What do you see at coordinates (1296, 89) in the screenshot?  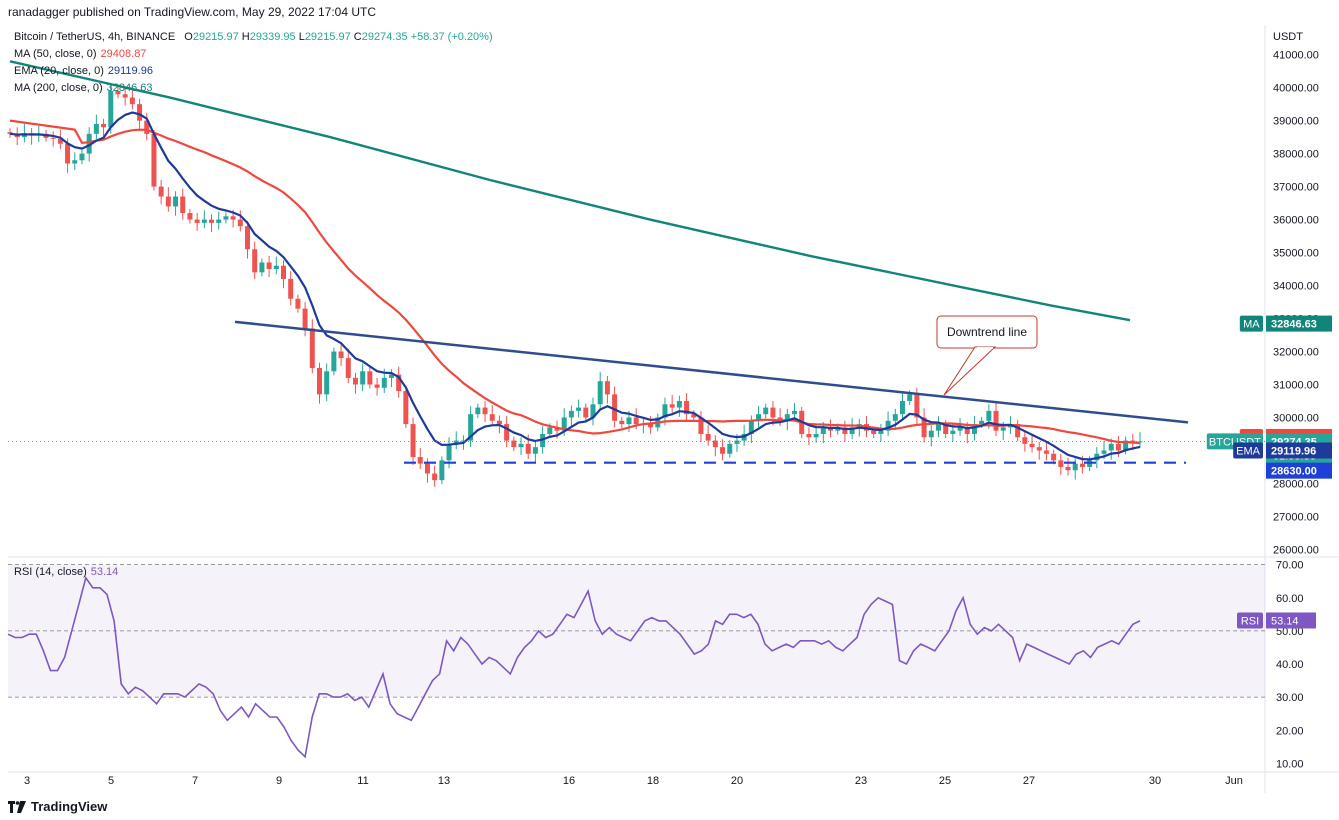 I see `price-tick-label: 40000.00` at bounding box center [1296, 89].